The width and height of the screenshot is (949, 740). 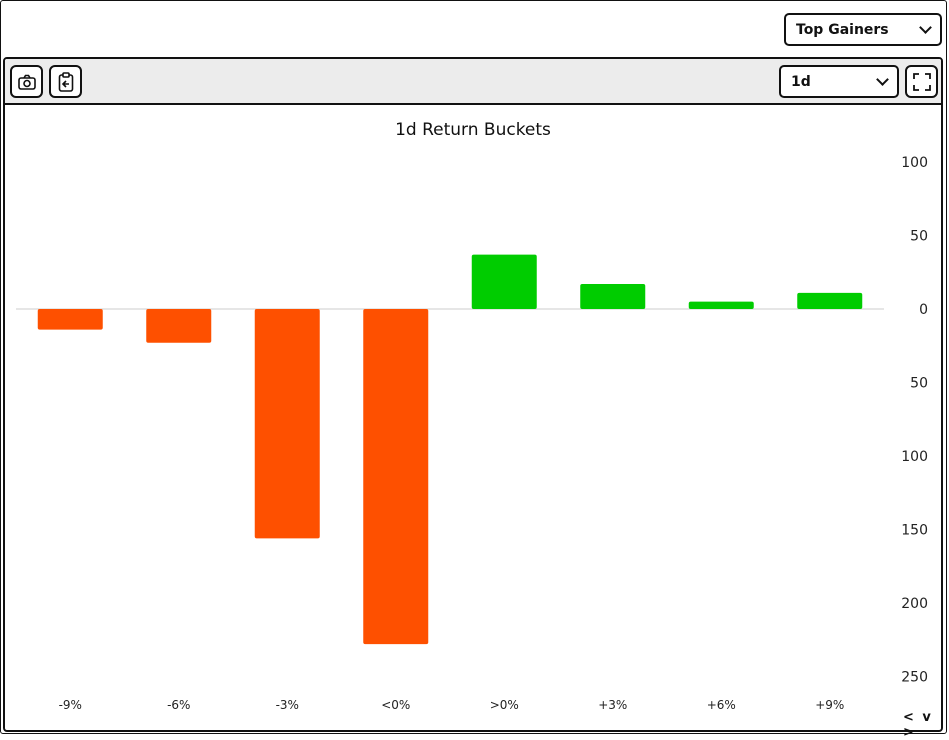 What do you see at coordinates (839, 81) in the screenshot?
I see `range-select: 1d` at bounding box center [839, 81].